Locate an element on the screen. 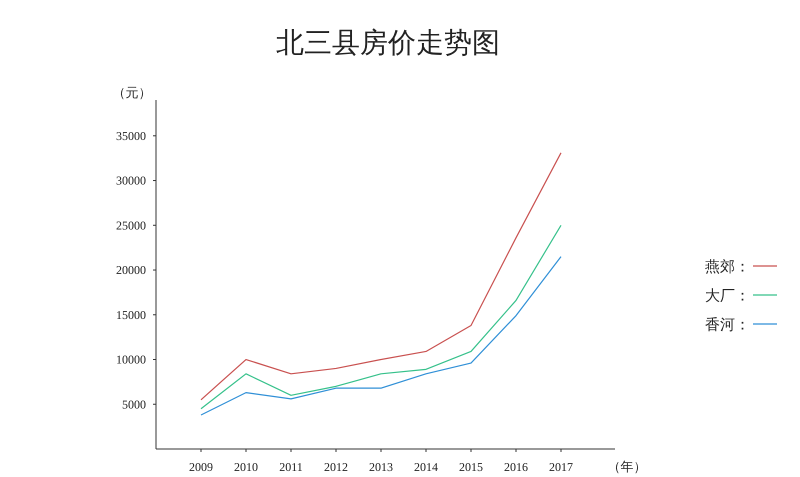 This screenshot has height=477, width=800. y-tick-label: 25000 is located at coordinates (131, 225).